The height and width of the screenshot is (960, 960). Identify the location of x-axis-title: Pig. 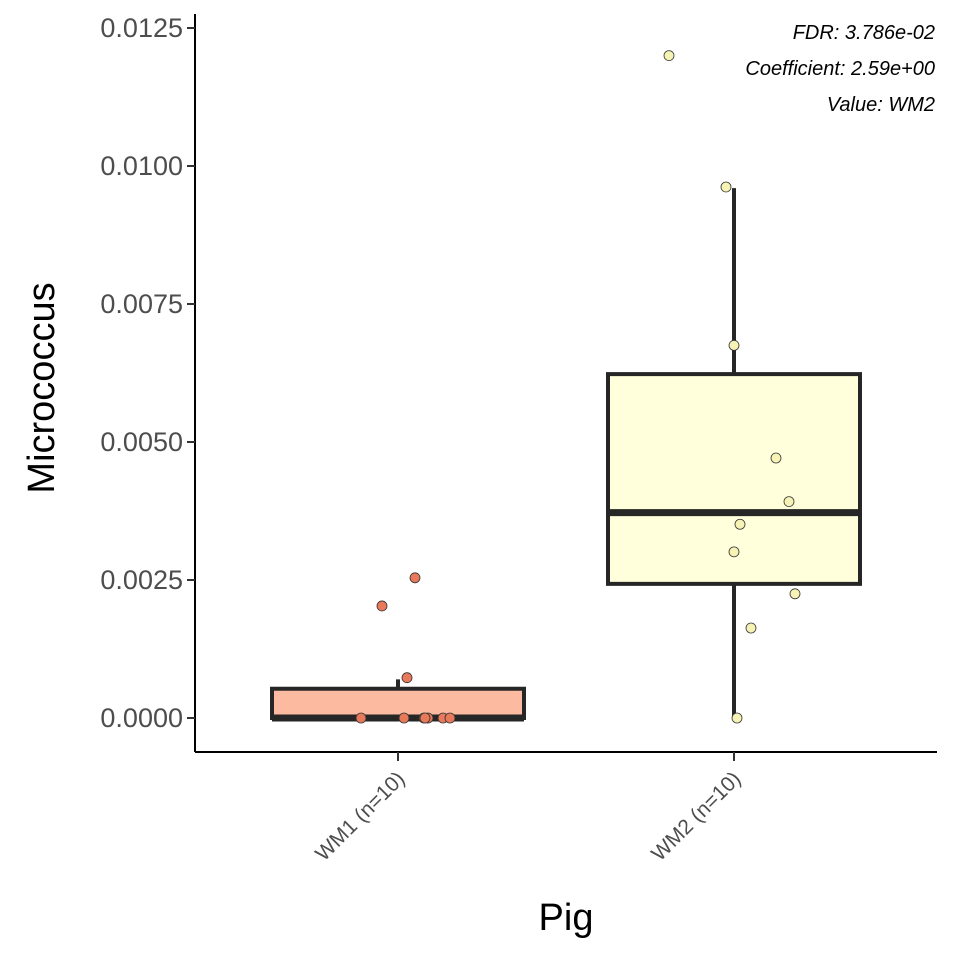
(566, 918).